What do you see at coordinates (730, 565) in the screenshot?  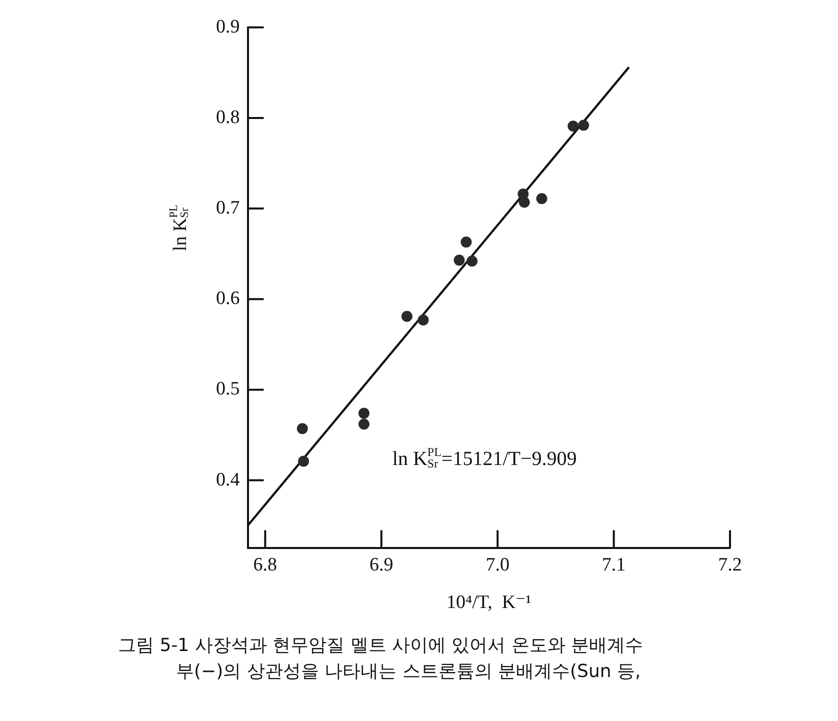 I see `x-tick-label: 7.2` at bounding box center [730, 565].